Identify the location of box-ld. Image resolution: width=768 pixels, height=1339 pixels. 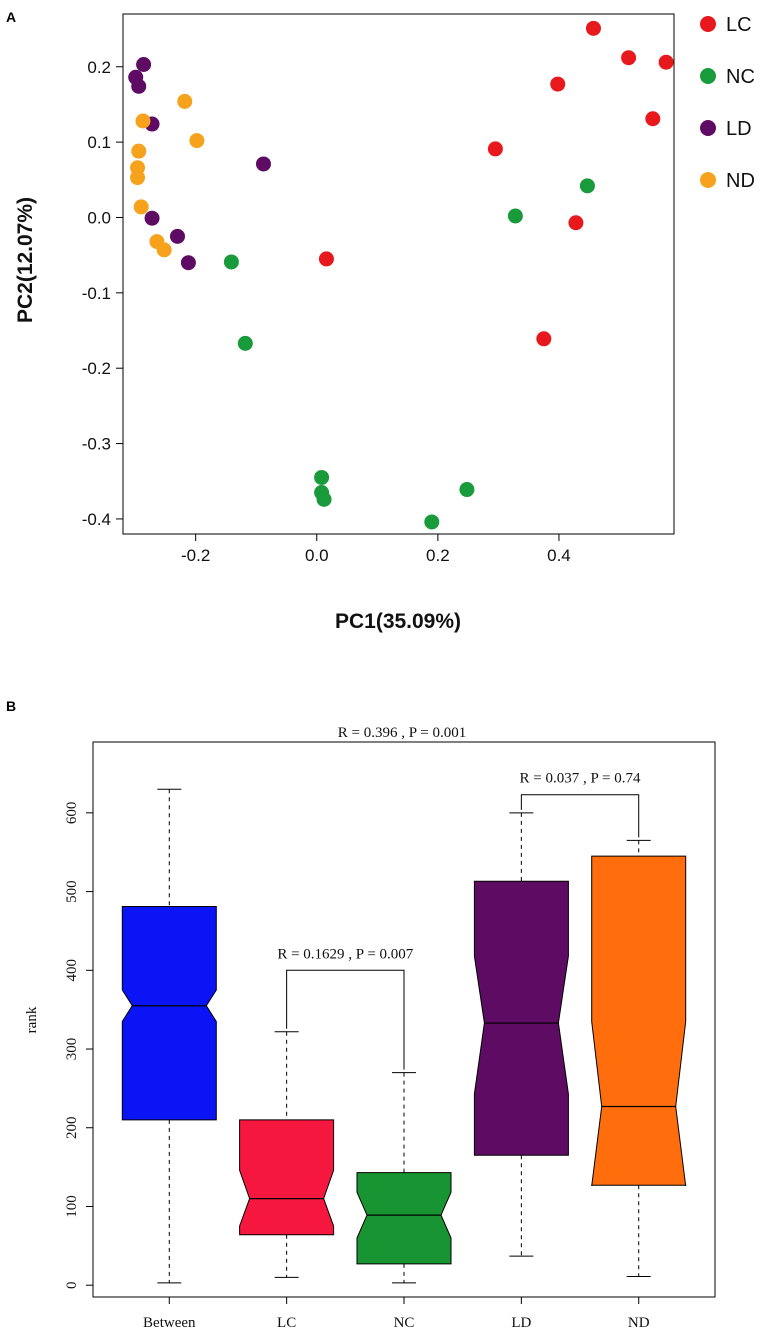
(521, 1018).